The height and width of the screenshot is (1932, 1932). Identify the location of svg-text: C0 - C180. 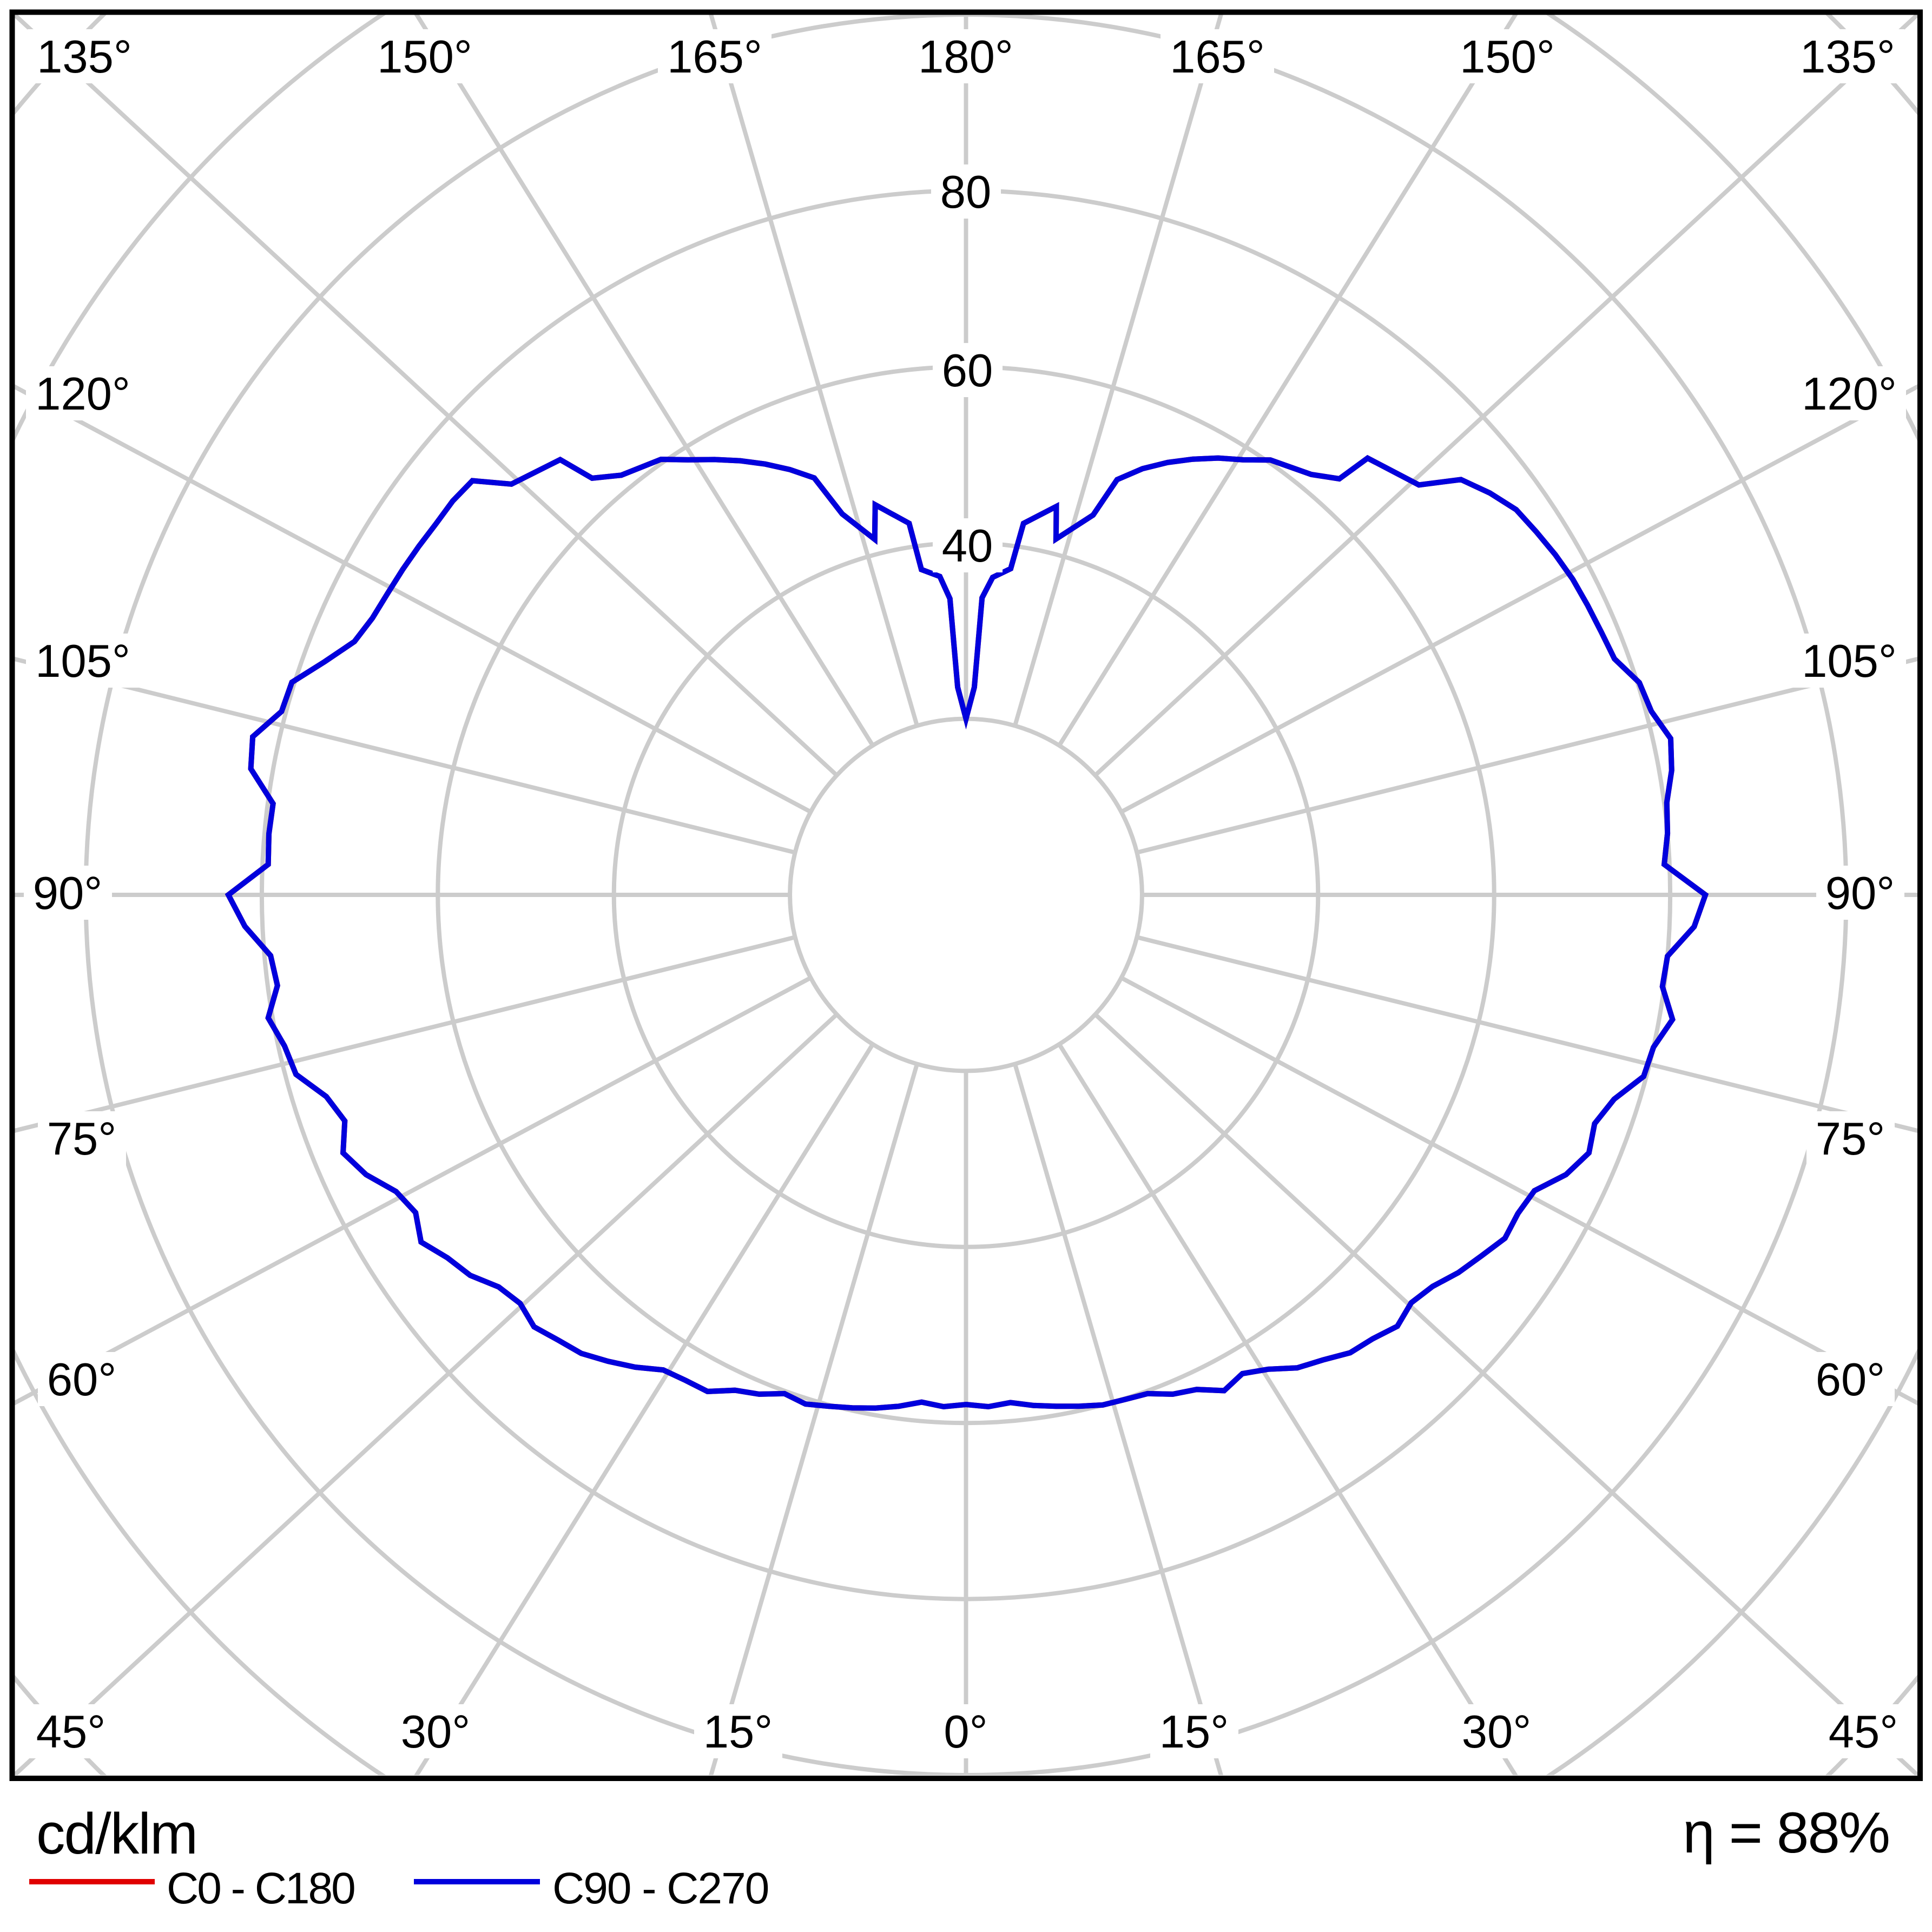
(260, 1888).